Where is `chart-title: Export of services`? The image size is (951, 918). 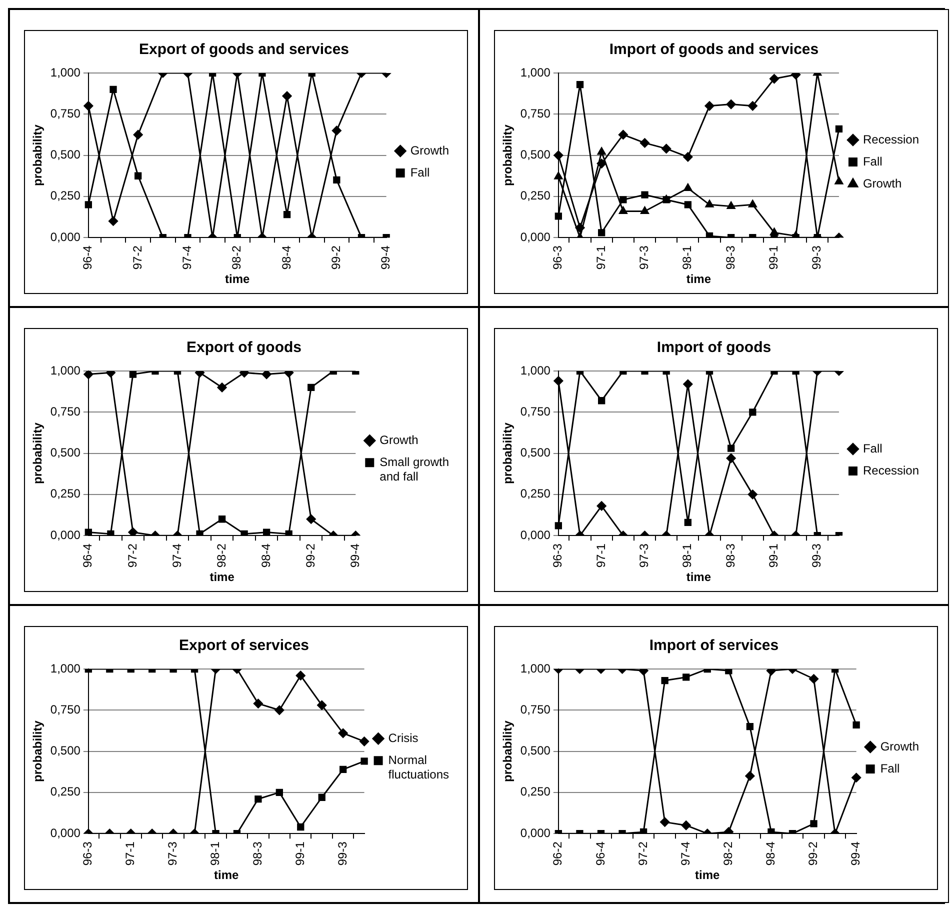 chart-title: Export of services is located at coordinates (244, 645).